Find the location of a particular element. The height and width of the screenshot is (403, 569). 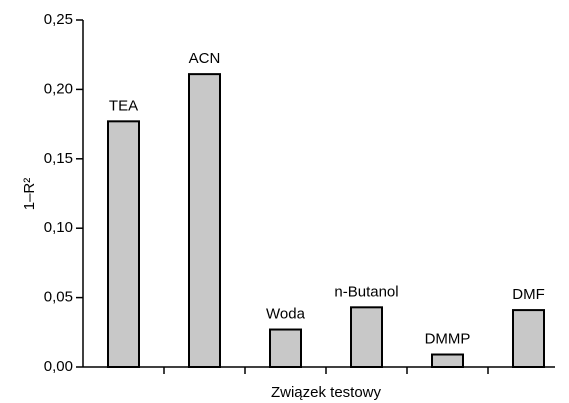

bar-label: DMF is located at coordinates (528, 294).